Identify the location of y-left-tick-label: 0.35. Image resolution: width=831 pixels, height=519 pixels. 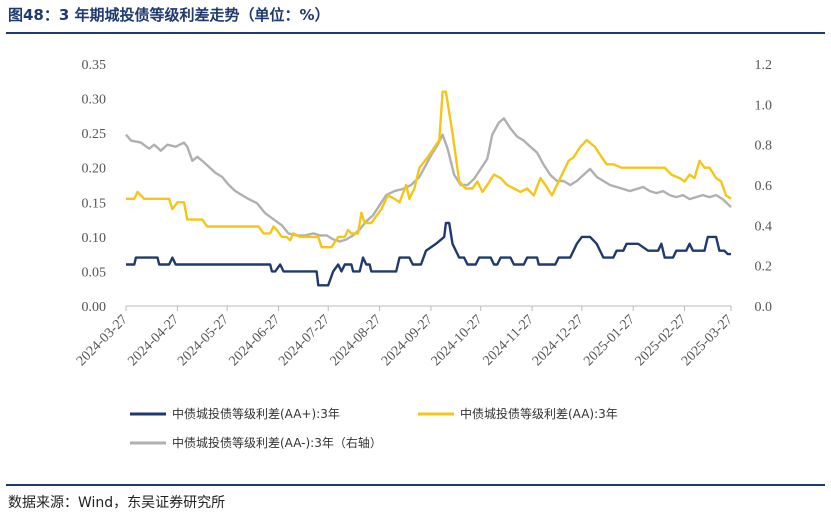
(94, 65).